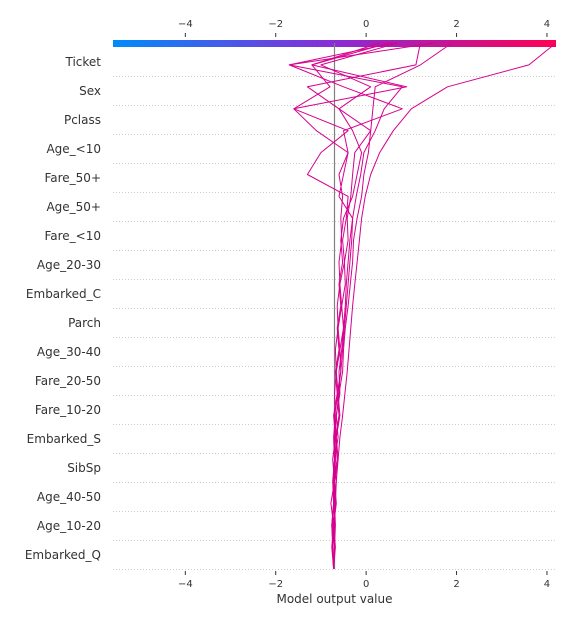  What do you see at coordinates (69, 352) in the screenshot?
I see `feature-label: Age_30-40` at bounding box center [69, 352].